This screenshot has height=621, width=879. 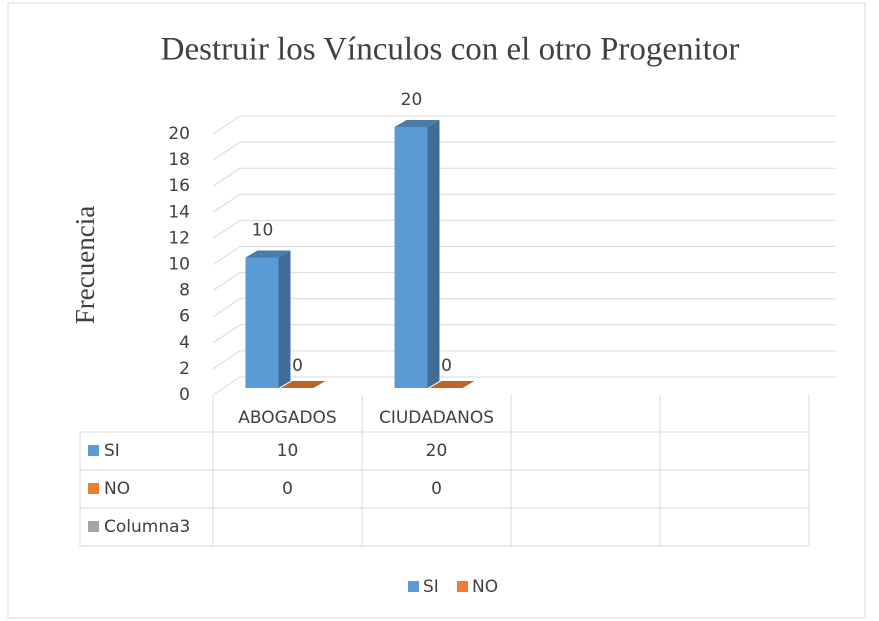 What do you see at coordinates (431, 587) in the screenshot?
I see `legend-label: SI` at bounding box center [431, 587].